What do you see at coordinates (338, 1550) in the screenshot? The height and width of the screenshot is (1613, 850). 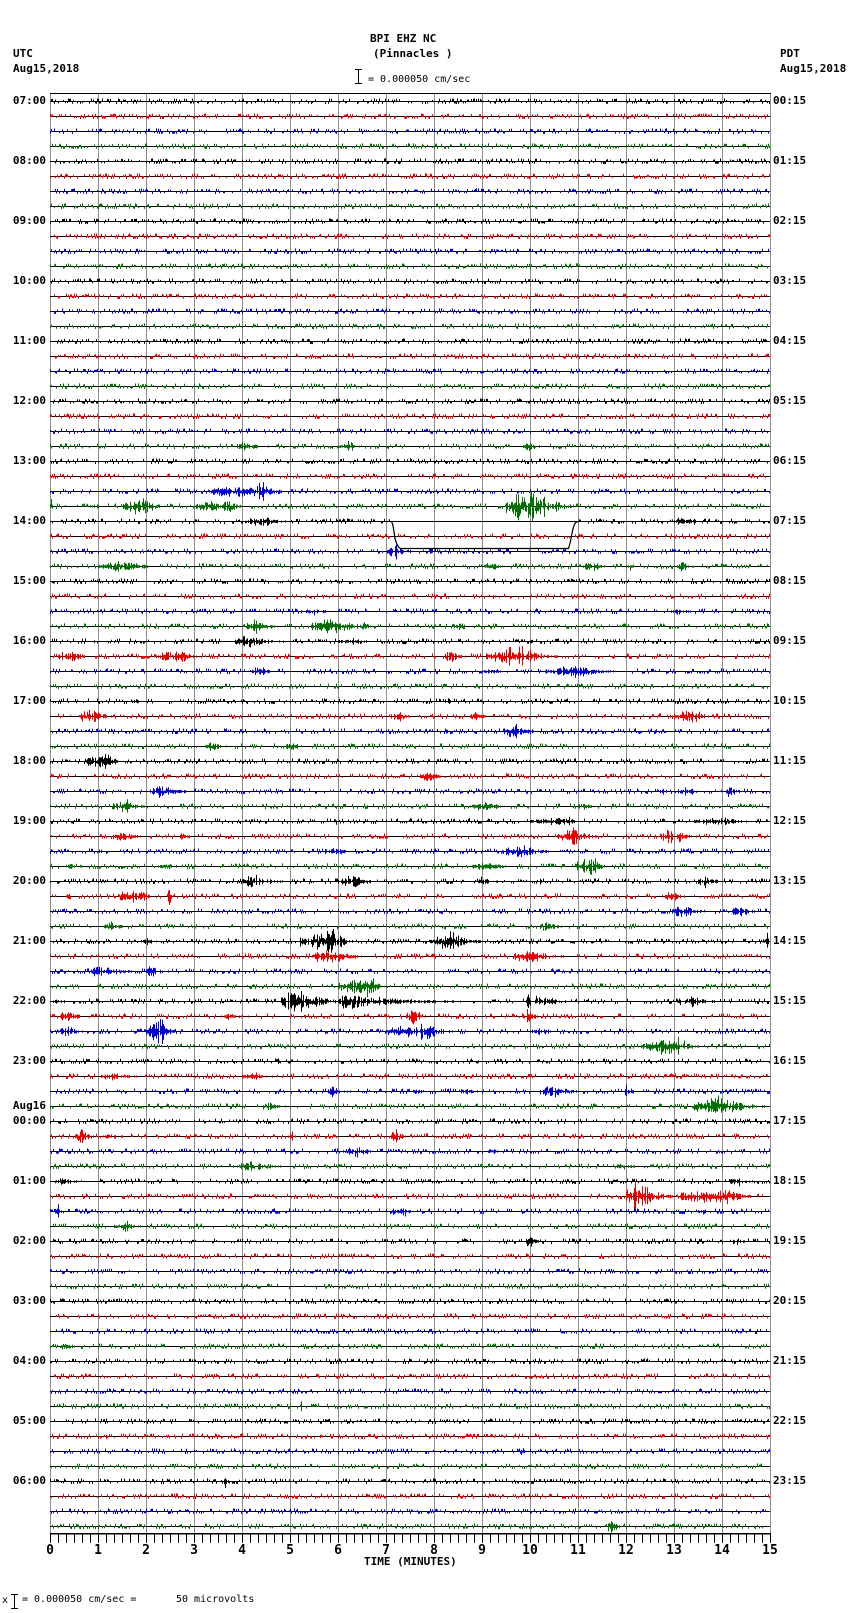 I see `x-tick-label: 6` at bounding box center [338, 1550].